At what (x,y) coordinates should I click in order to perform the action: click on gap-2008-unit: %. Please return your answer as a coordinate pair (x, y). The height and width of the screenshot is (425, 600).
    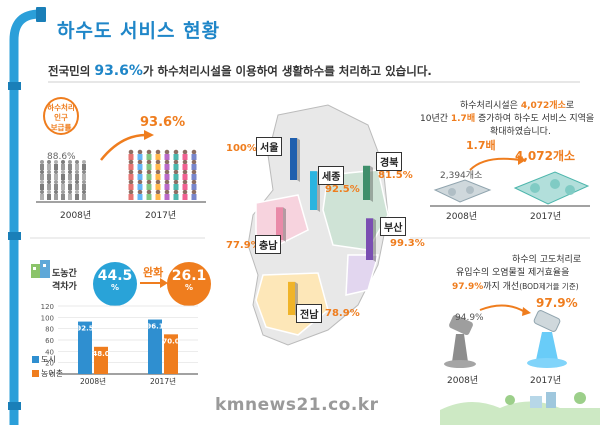
    Looking at the image, I should click on (114, 287).